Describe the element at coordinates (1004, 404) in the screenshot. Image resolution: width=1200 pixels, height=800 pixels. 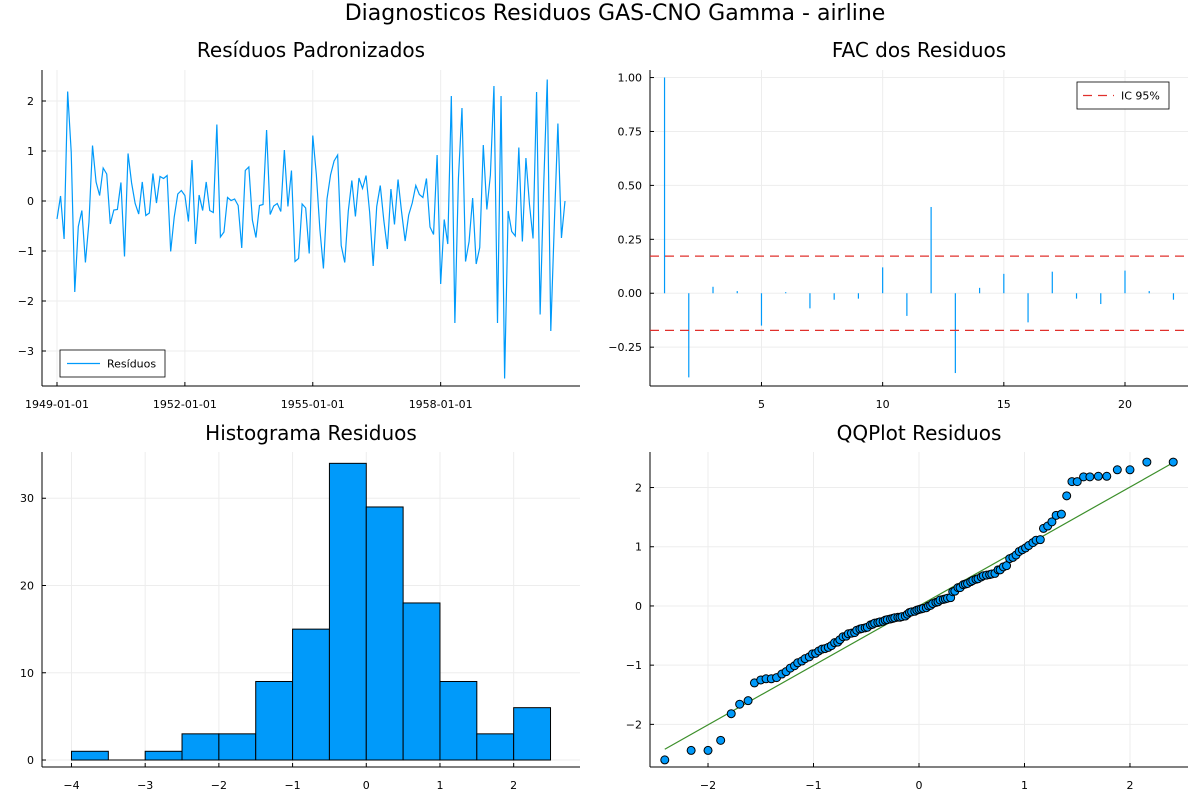
I see `acf-x-tick-label: 15` at that location.